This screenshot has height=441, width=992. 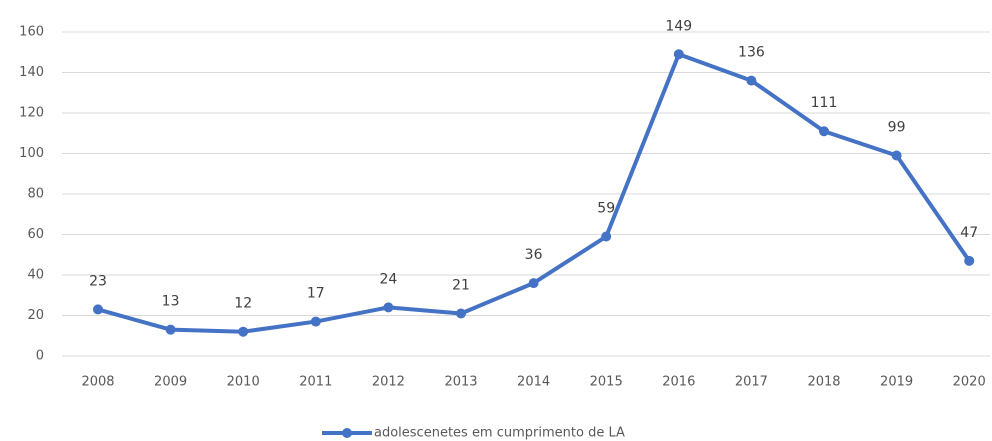 What do you see at coordinates (606, 209) in the screenshot?
I see `data-label: 59` at bounding box center [606, 209].